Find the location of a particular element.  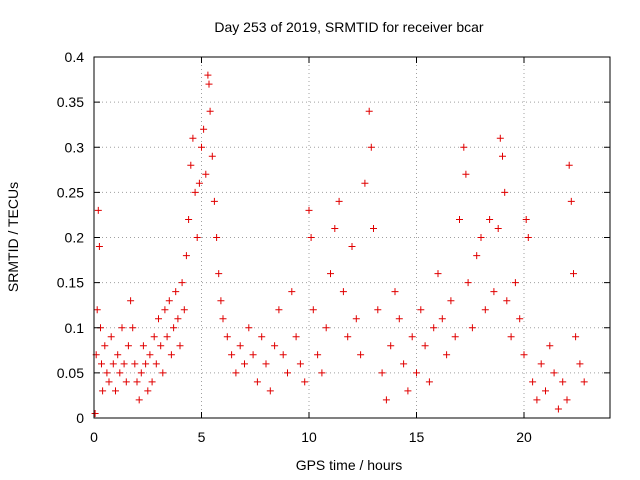

y-tick-label: 0.15 is located at coordinates (70, 283).